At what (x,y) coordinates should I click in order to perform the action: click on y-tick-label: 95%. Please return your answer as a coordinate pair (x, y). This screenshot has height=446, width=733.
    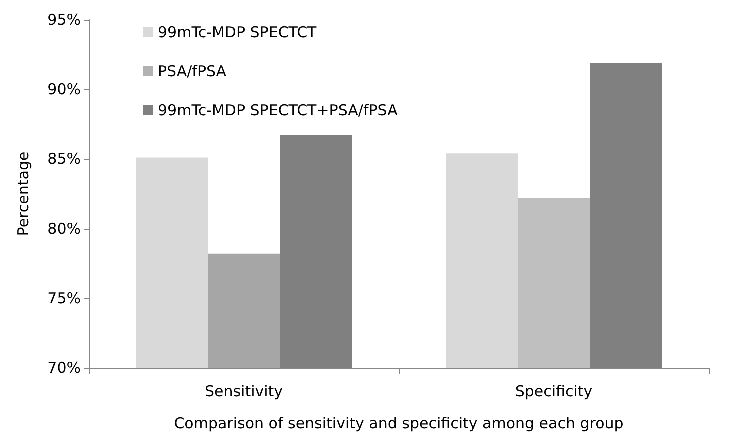
    Looking at the image, I should click on (64, 20).